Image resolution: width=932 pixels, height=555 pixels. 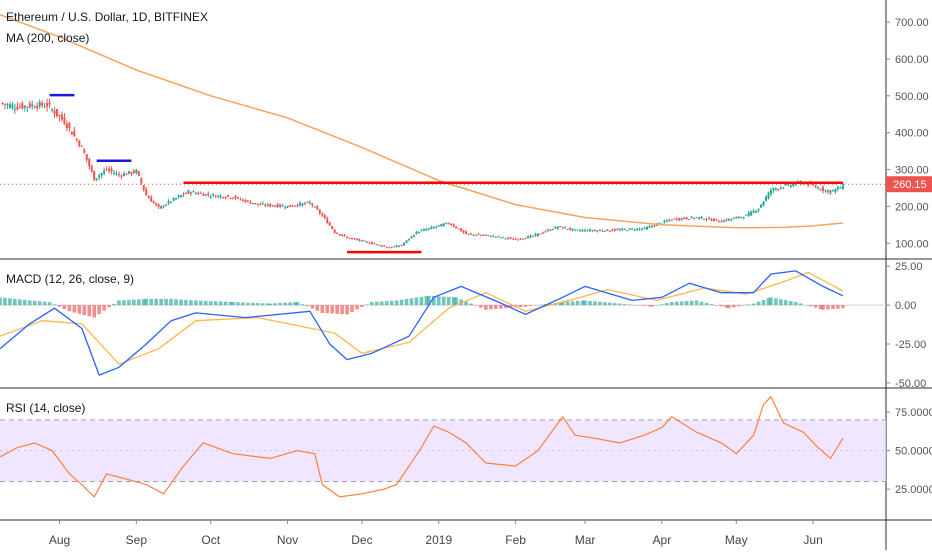 I want to click on time-axis-tick-label: Apr, so click(x=662, y=540).